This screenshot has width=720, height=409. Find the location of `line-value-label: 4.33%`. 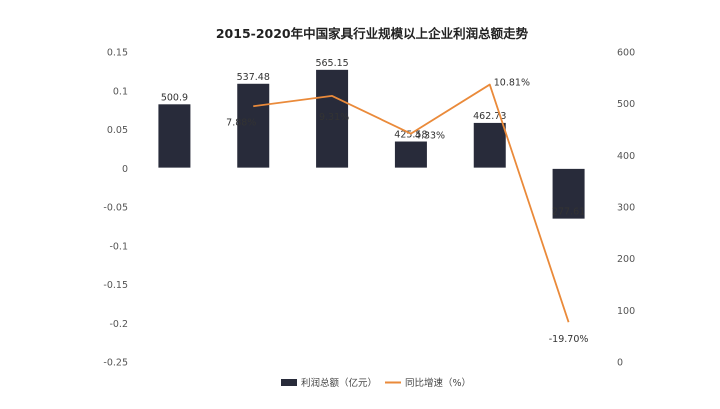

line-value-label: 4.33% is located at coordinates (430, 136).